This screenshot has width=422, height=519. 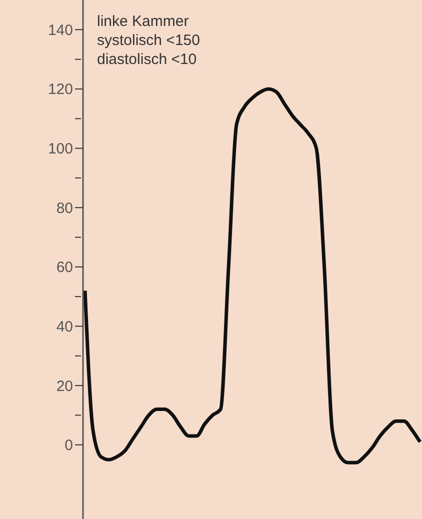 I want to click on annotation: diastolisch <10, so click(x=147, y=59).